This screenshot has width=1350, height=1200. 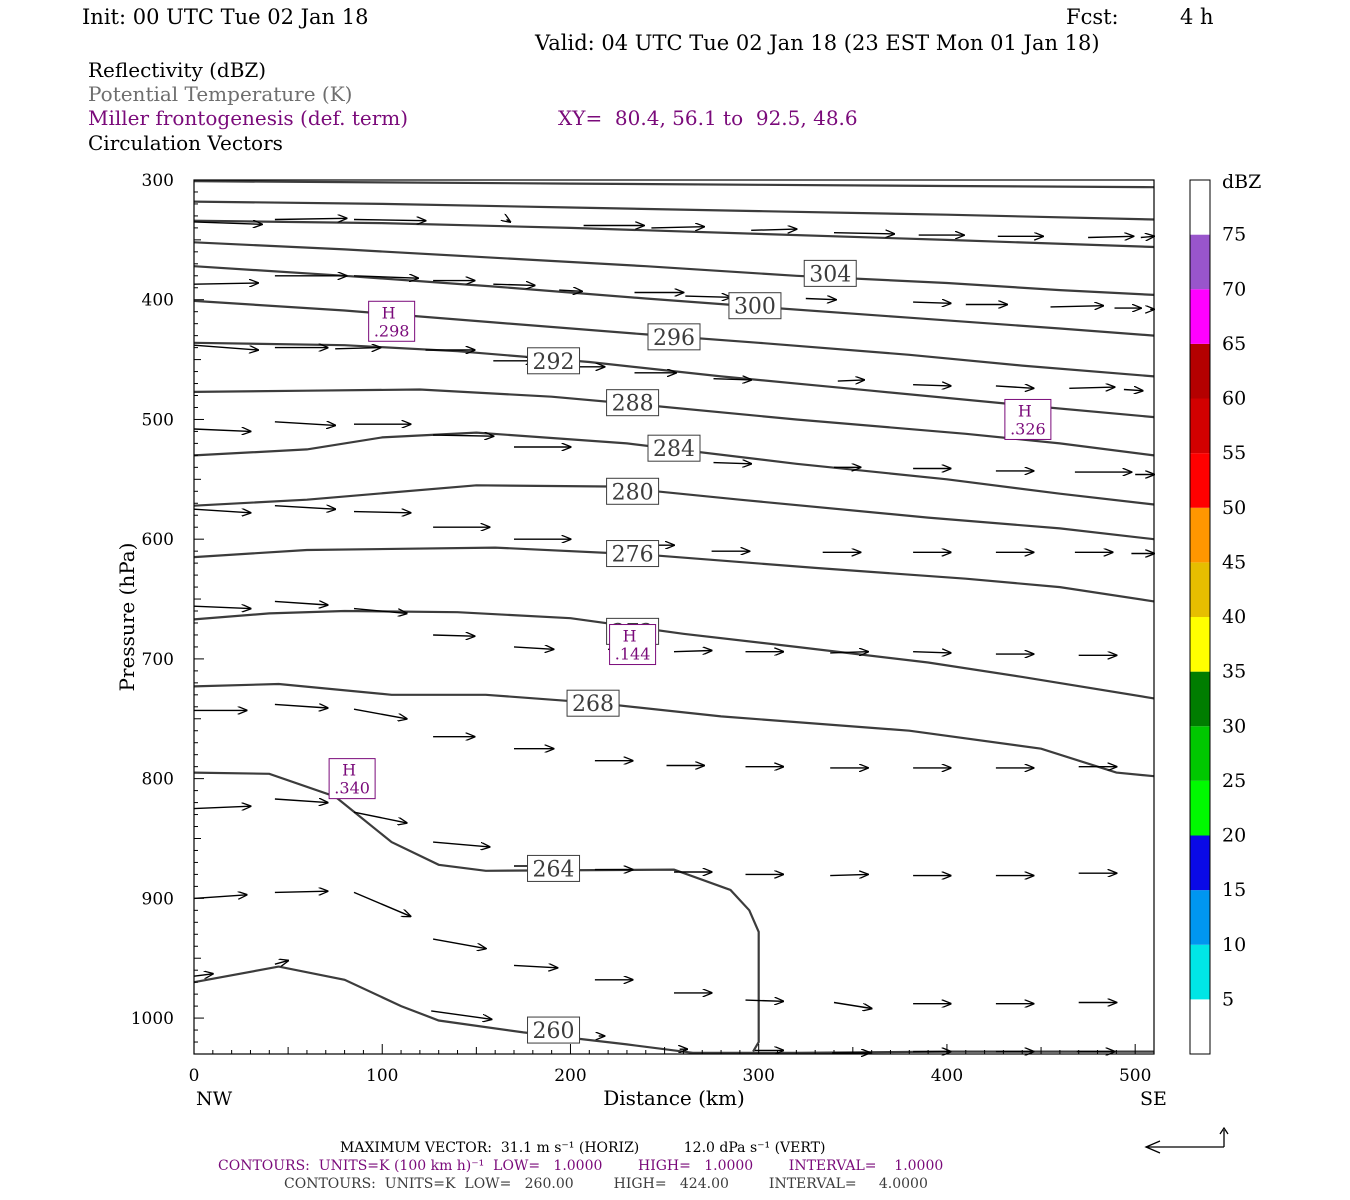 I want to click on colorbar-level-label: 25, so click(x=1234, y=781).